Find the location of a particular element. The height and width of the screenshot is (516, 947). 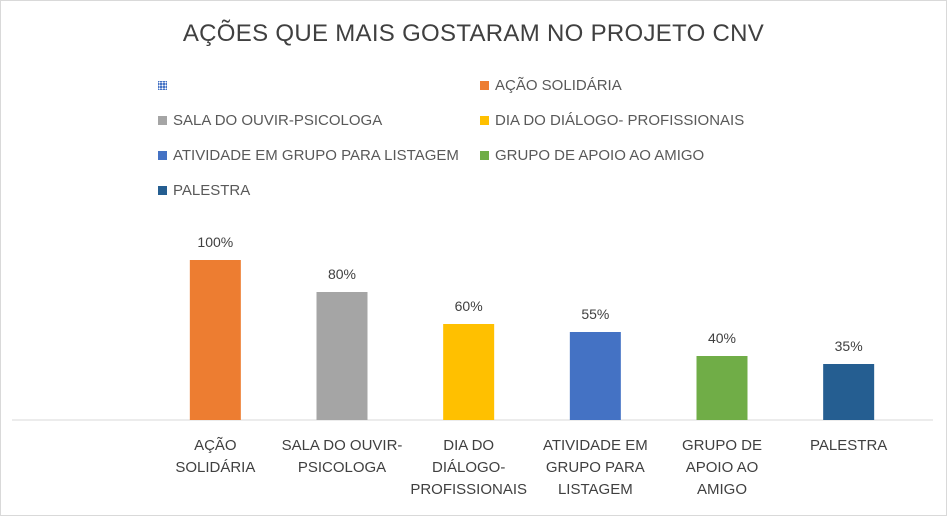

category-label: GRUPO DE is located at coordinates (722, 445).